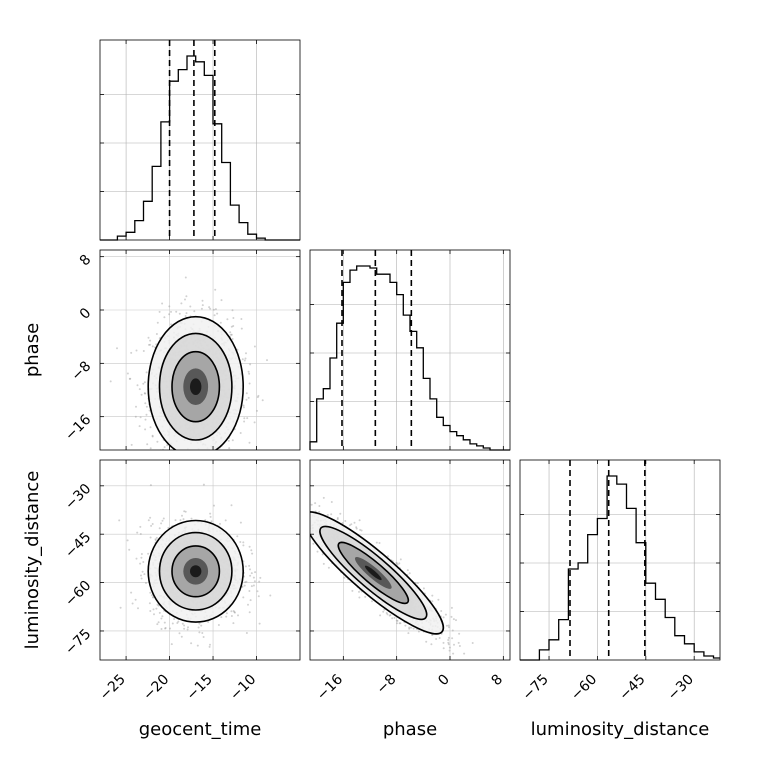 Image resolution: width=760 pixels, height=764 pixels. Describe the element at coordinates (395, 569) in the screenshot. I see `density-panel-phase-luminosity_distance` at that location.